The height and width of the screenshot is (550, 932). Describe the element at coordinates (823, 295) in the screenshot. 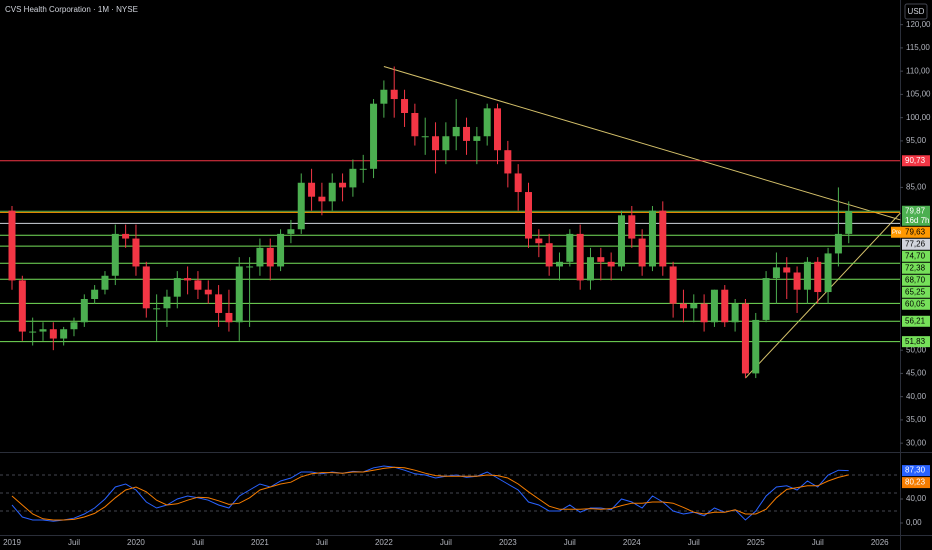

I see `trendline` at that location.